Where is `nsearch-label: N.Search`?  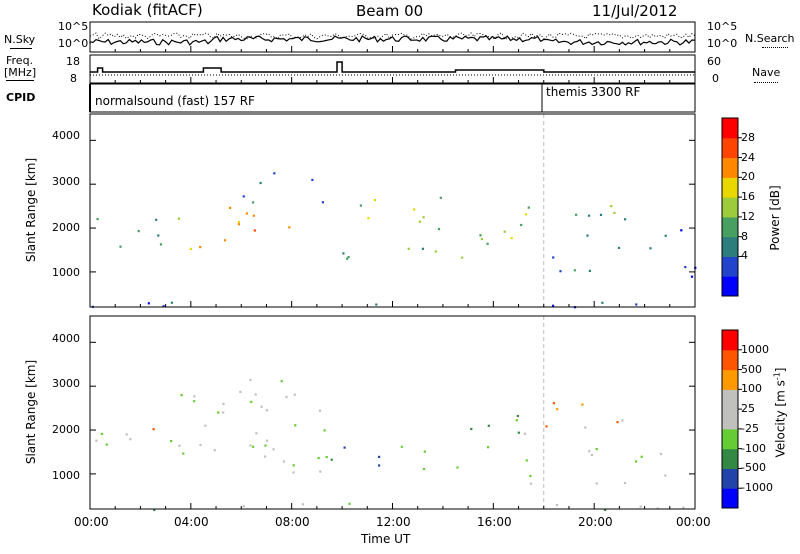
nsearch-label: N.Search is located at coordinates (770, 38).